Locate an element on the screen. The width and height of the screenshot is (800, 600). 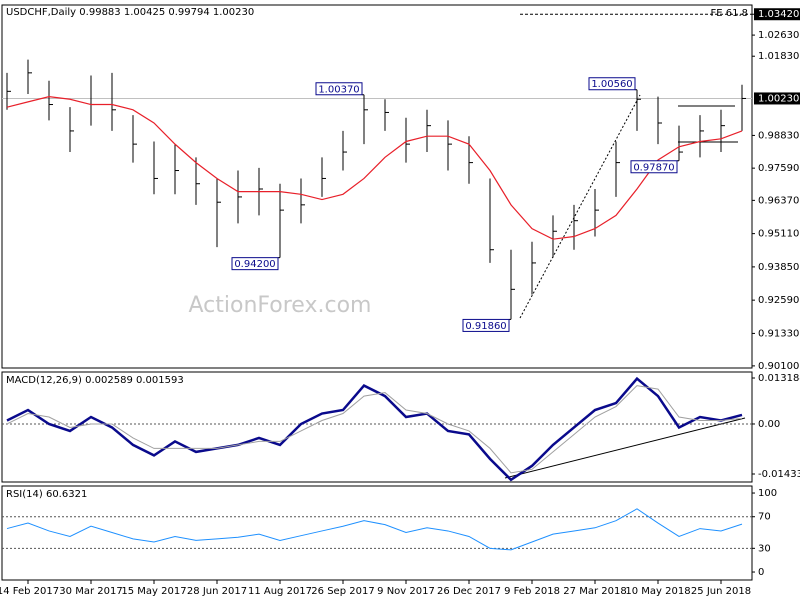
y-tick-label: -0.014339 is located at coordinates (779, 474).